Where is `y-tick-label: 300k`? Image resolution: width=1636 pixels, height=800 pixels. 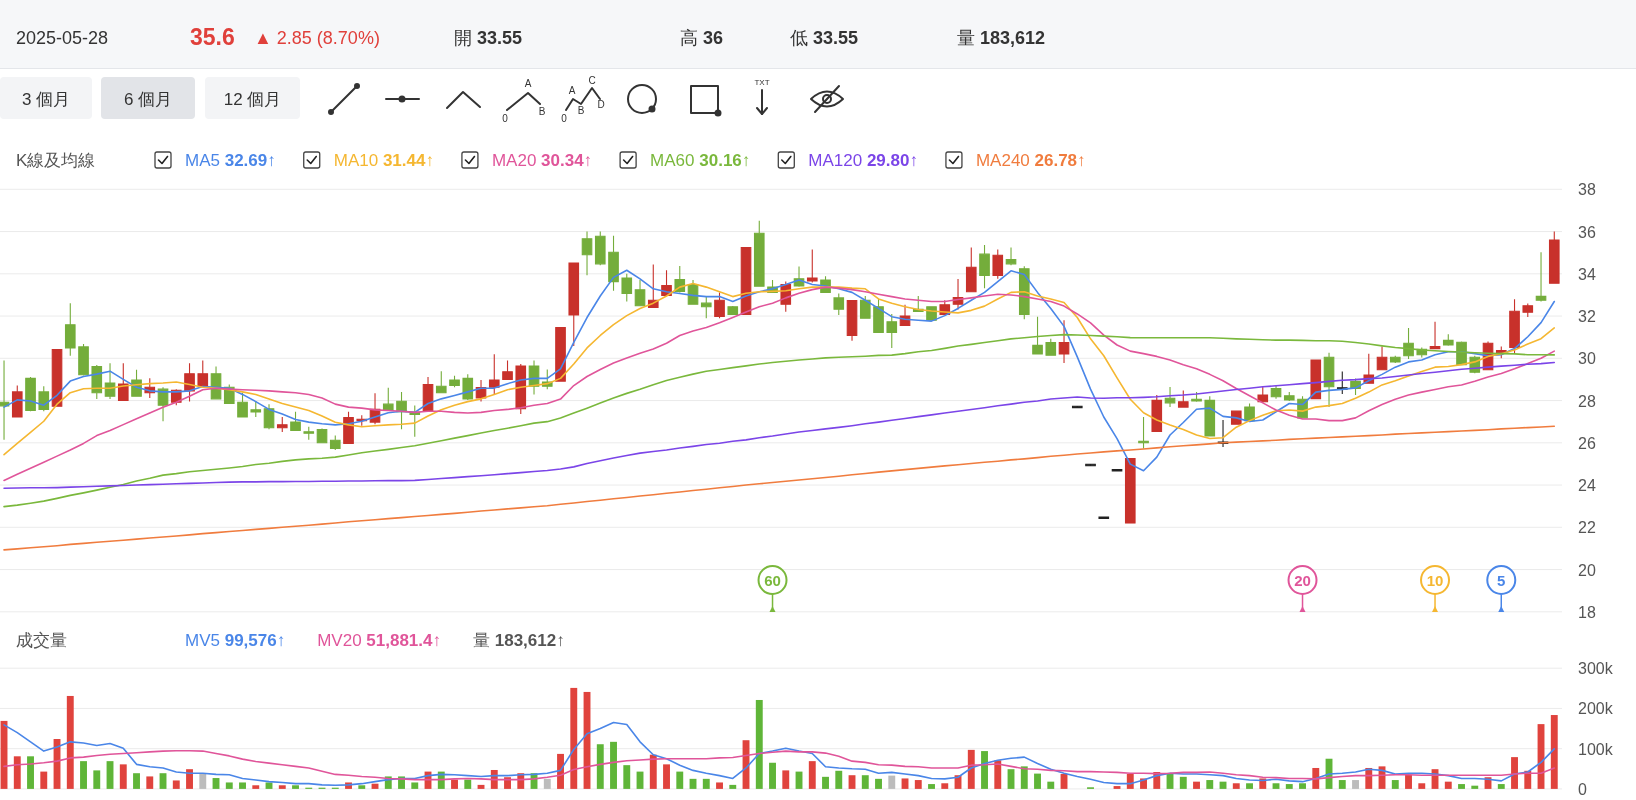 y-tick-label: 300k is located at coordinates (1596, 669).